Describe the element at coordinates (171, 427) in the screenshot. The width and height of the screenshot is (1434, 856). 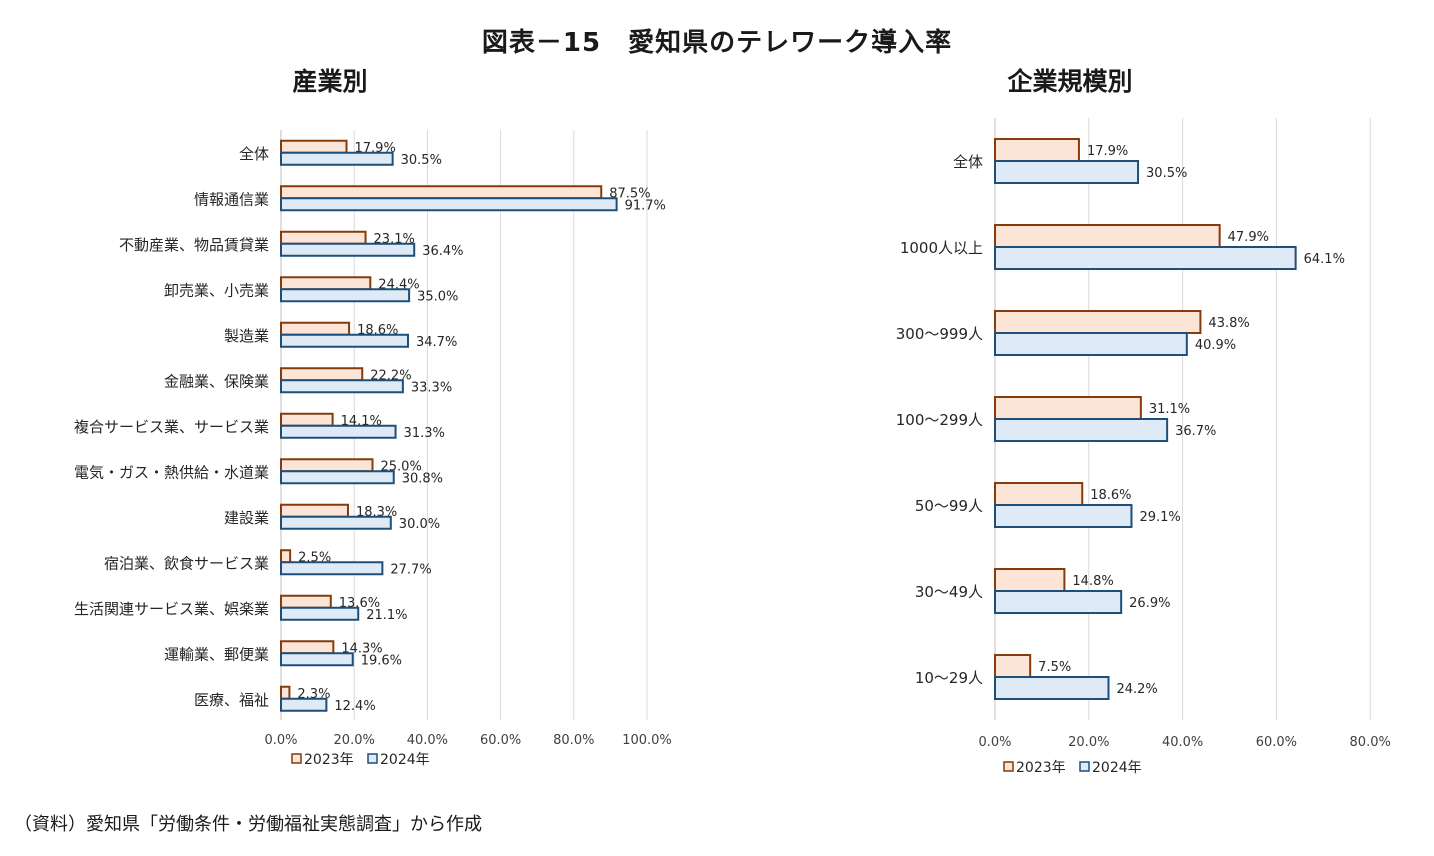
I see `industry-category-label: 複合サービス業、サービス業` at that location.